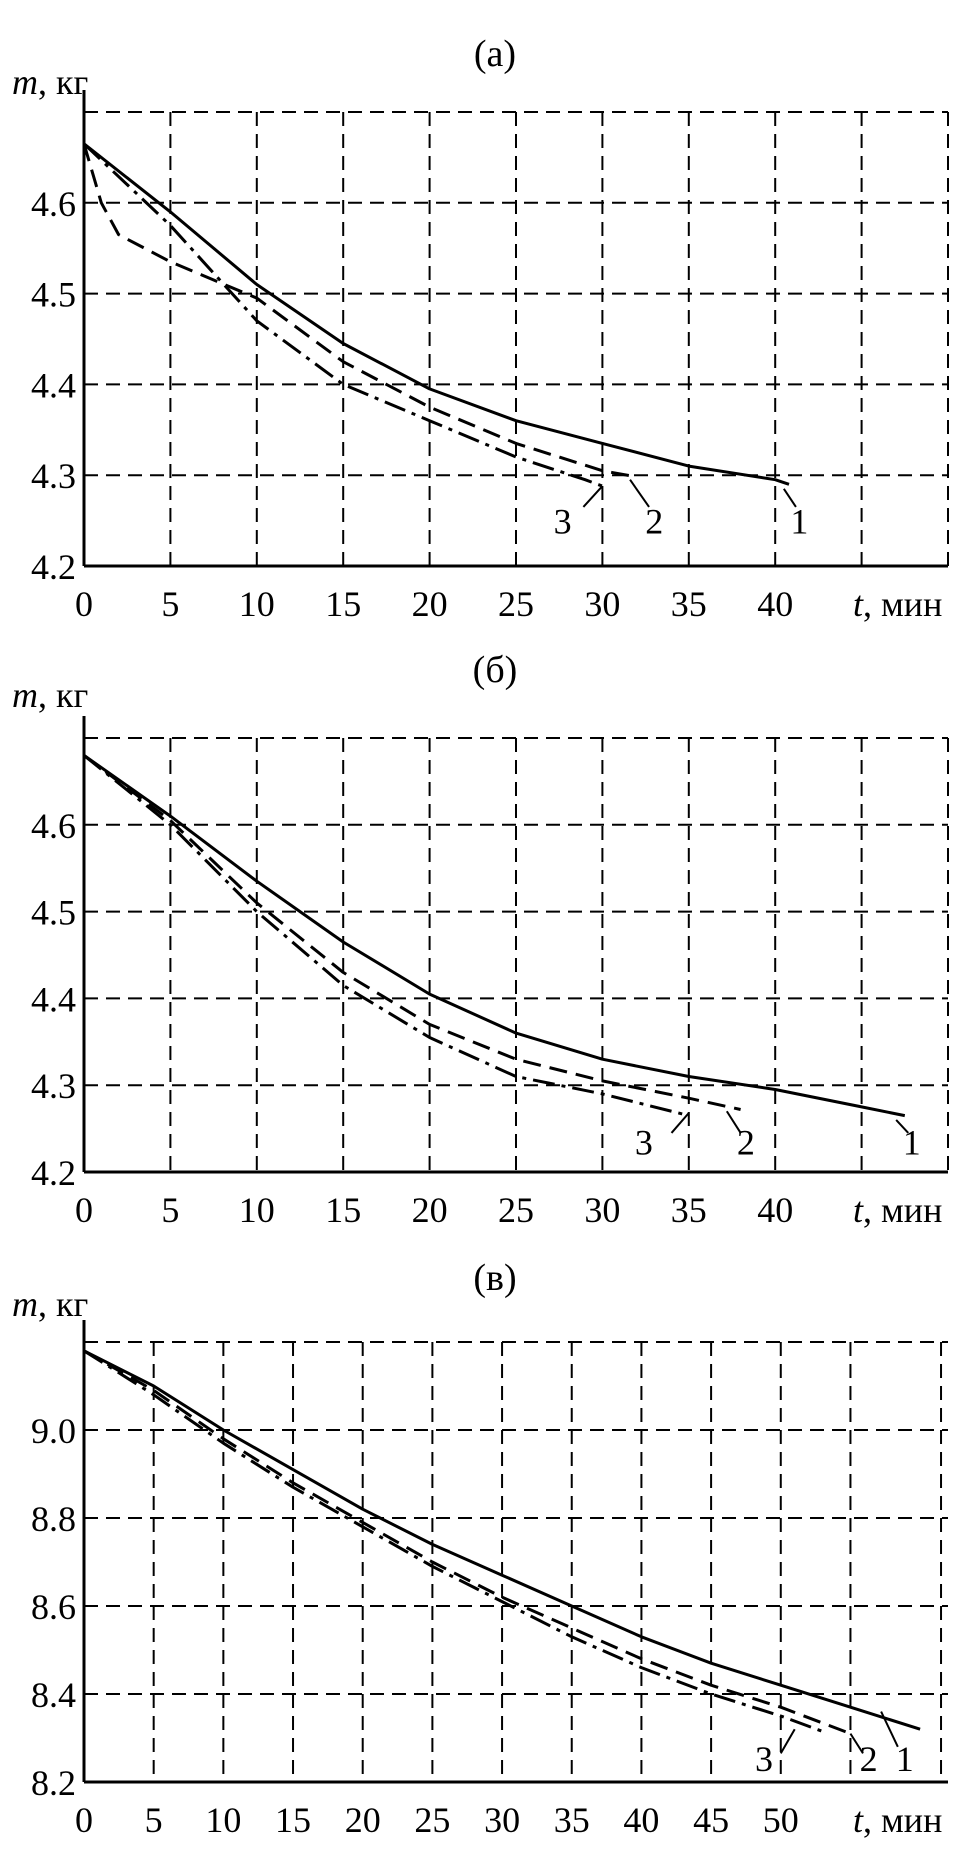 The image size is (978, 1855). Describe the element at coordinates (53, 1086) in the screenshot. I see `panel-b-y-tick-label: 4.3` at that location.